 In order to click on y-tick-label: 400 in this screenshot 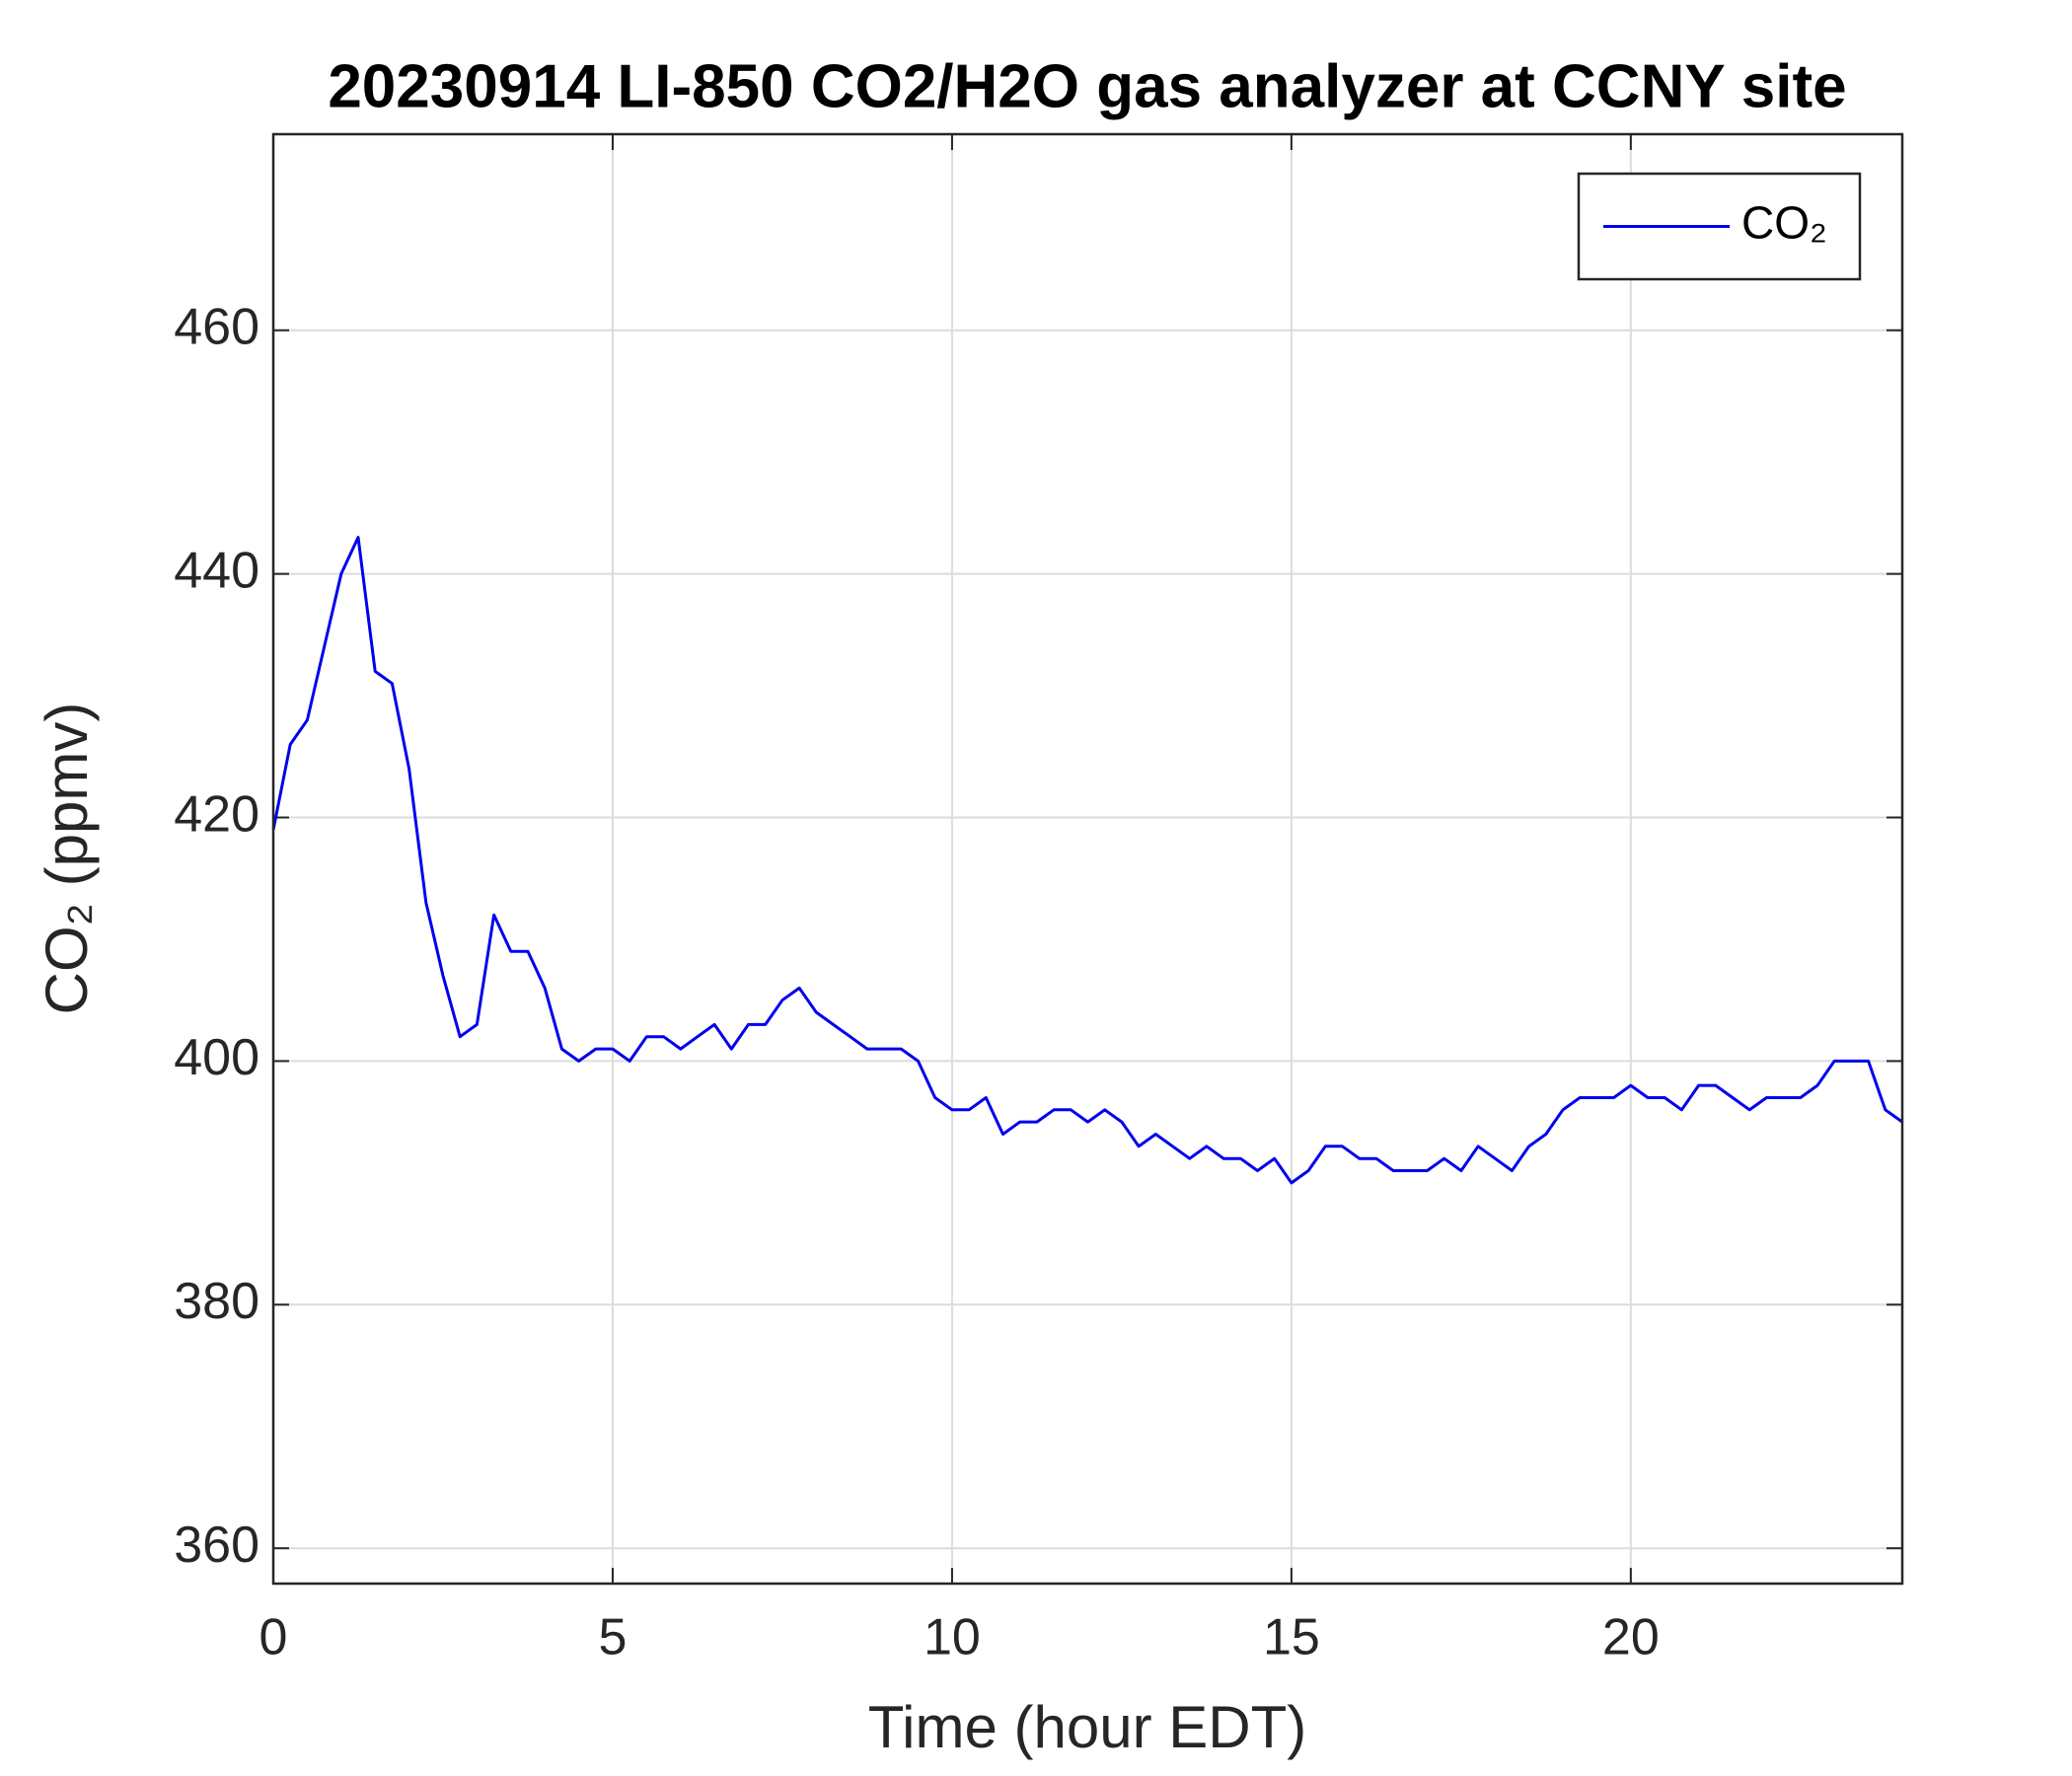, I will do `click(217, 1058)`.